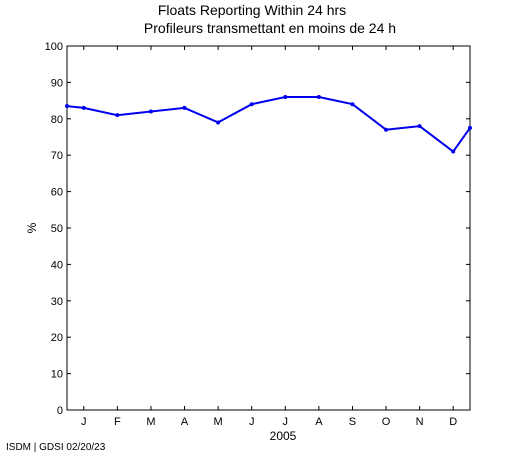 This screenshot has width=520, height=460. Describe the element at coordinates (57, 338) in the screenshot. I see `y-tick-label: 20` at that location.